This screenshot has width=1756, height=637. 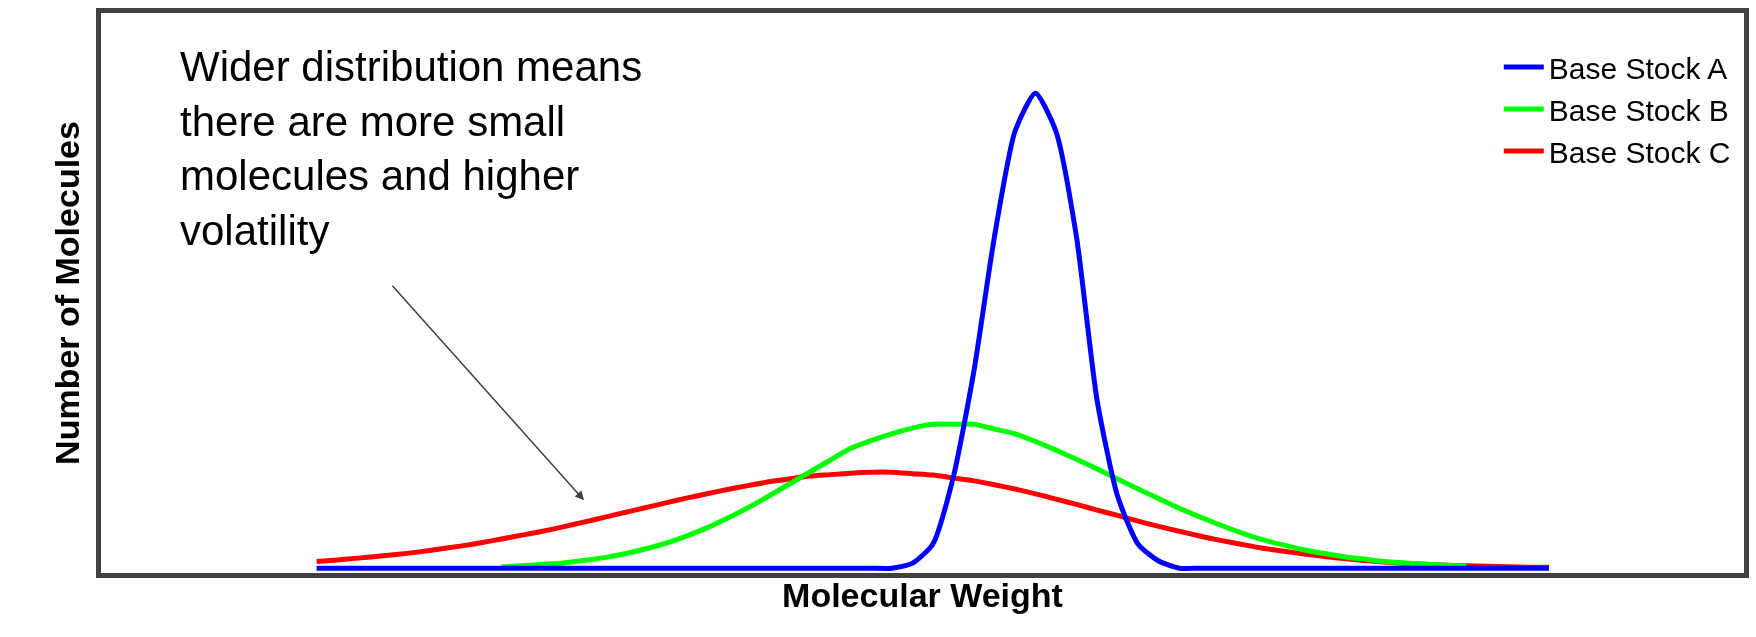 I want to click on x-axis-title: Molecular Weight, so click(x=922, y=595).